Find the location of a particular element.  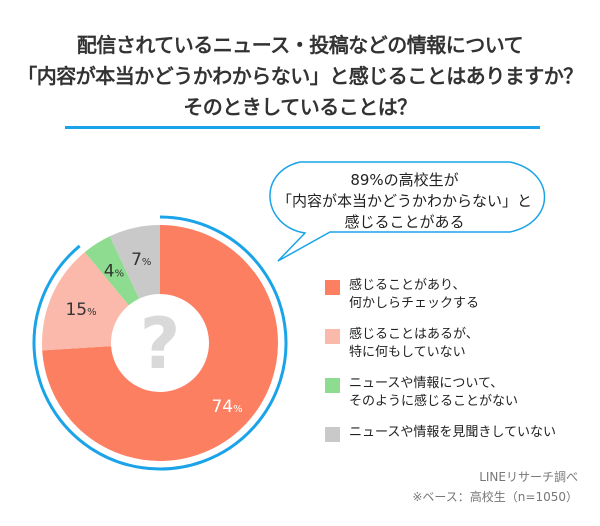

callout-line-2: 「内容が本当かどうかわからない」と is located at coordinates (404, 201).